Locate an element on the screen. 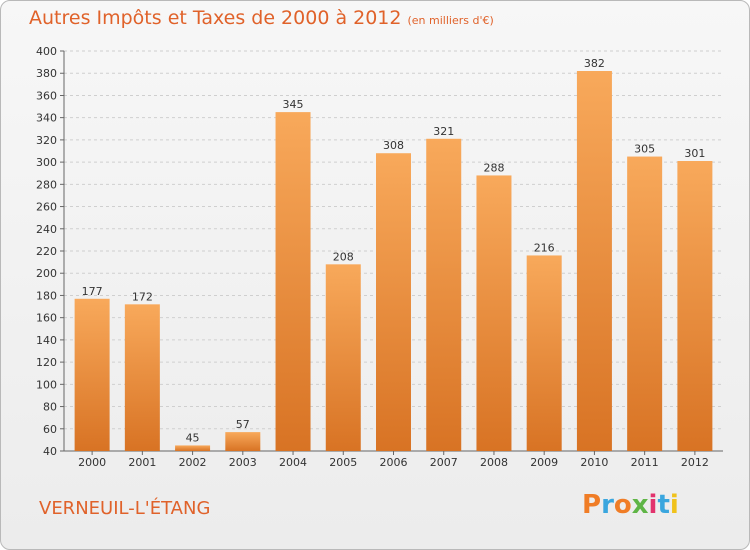 The width and height of the screenshot is (750, 550). x-tick-label: 2008 is located at coordinates (494, 462).